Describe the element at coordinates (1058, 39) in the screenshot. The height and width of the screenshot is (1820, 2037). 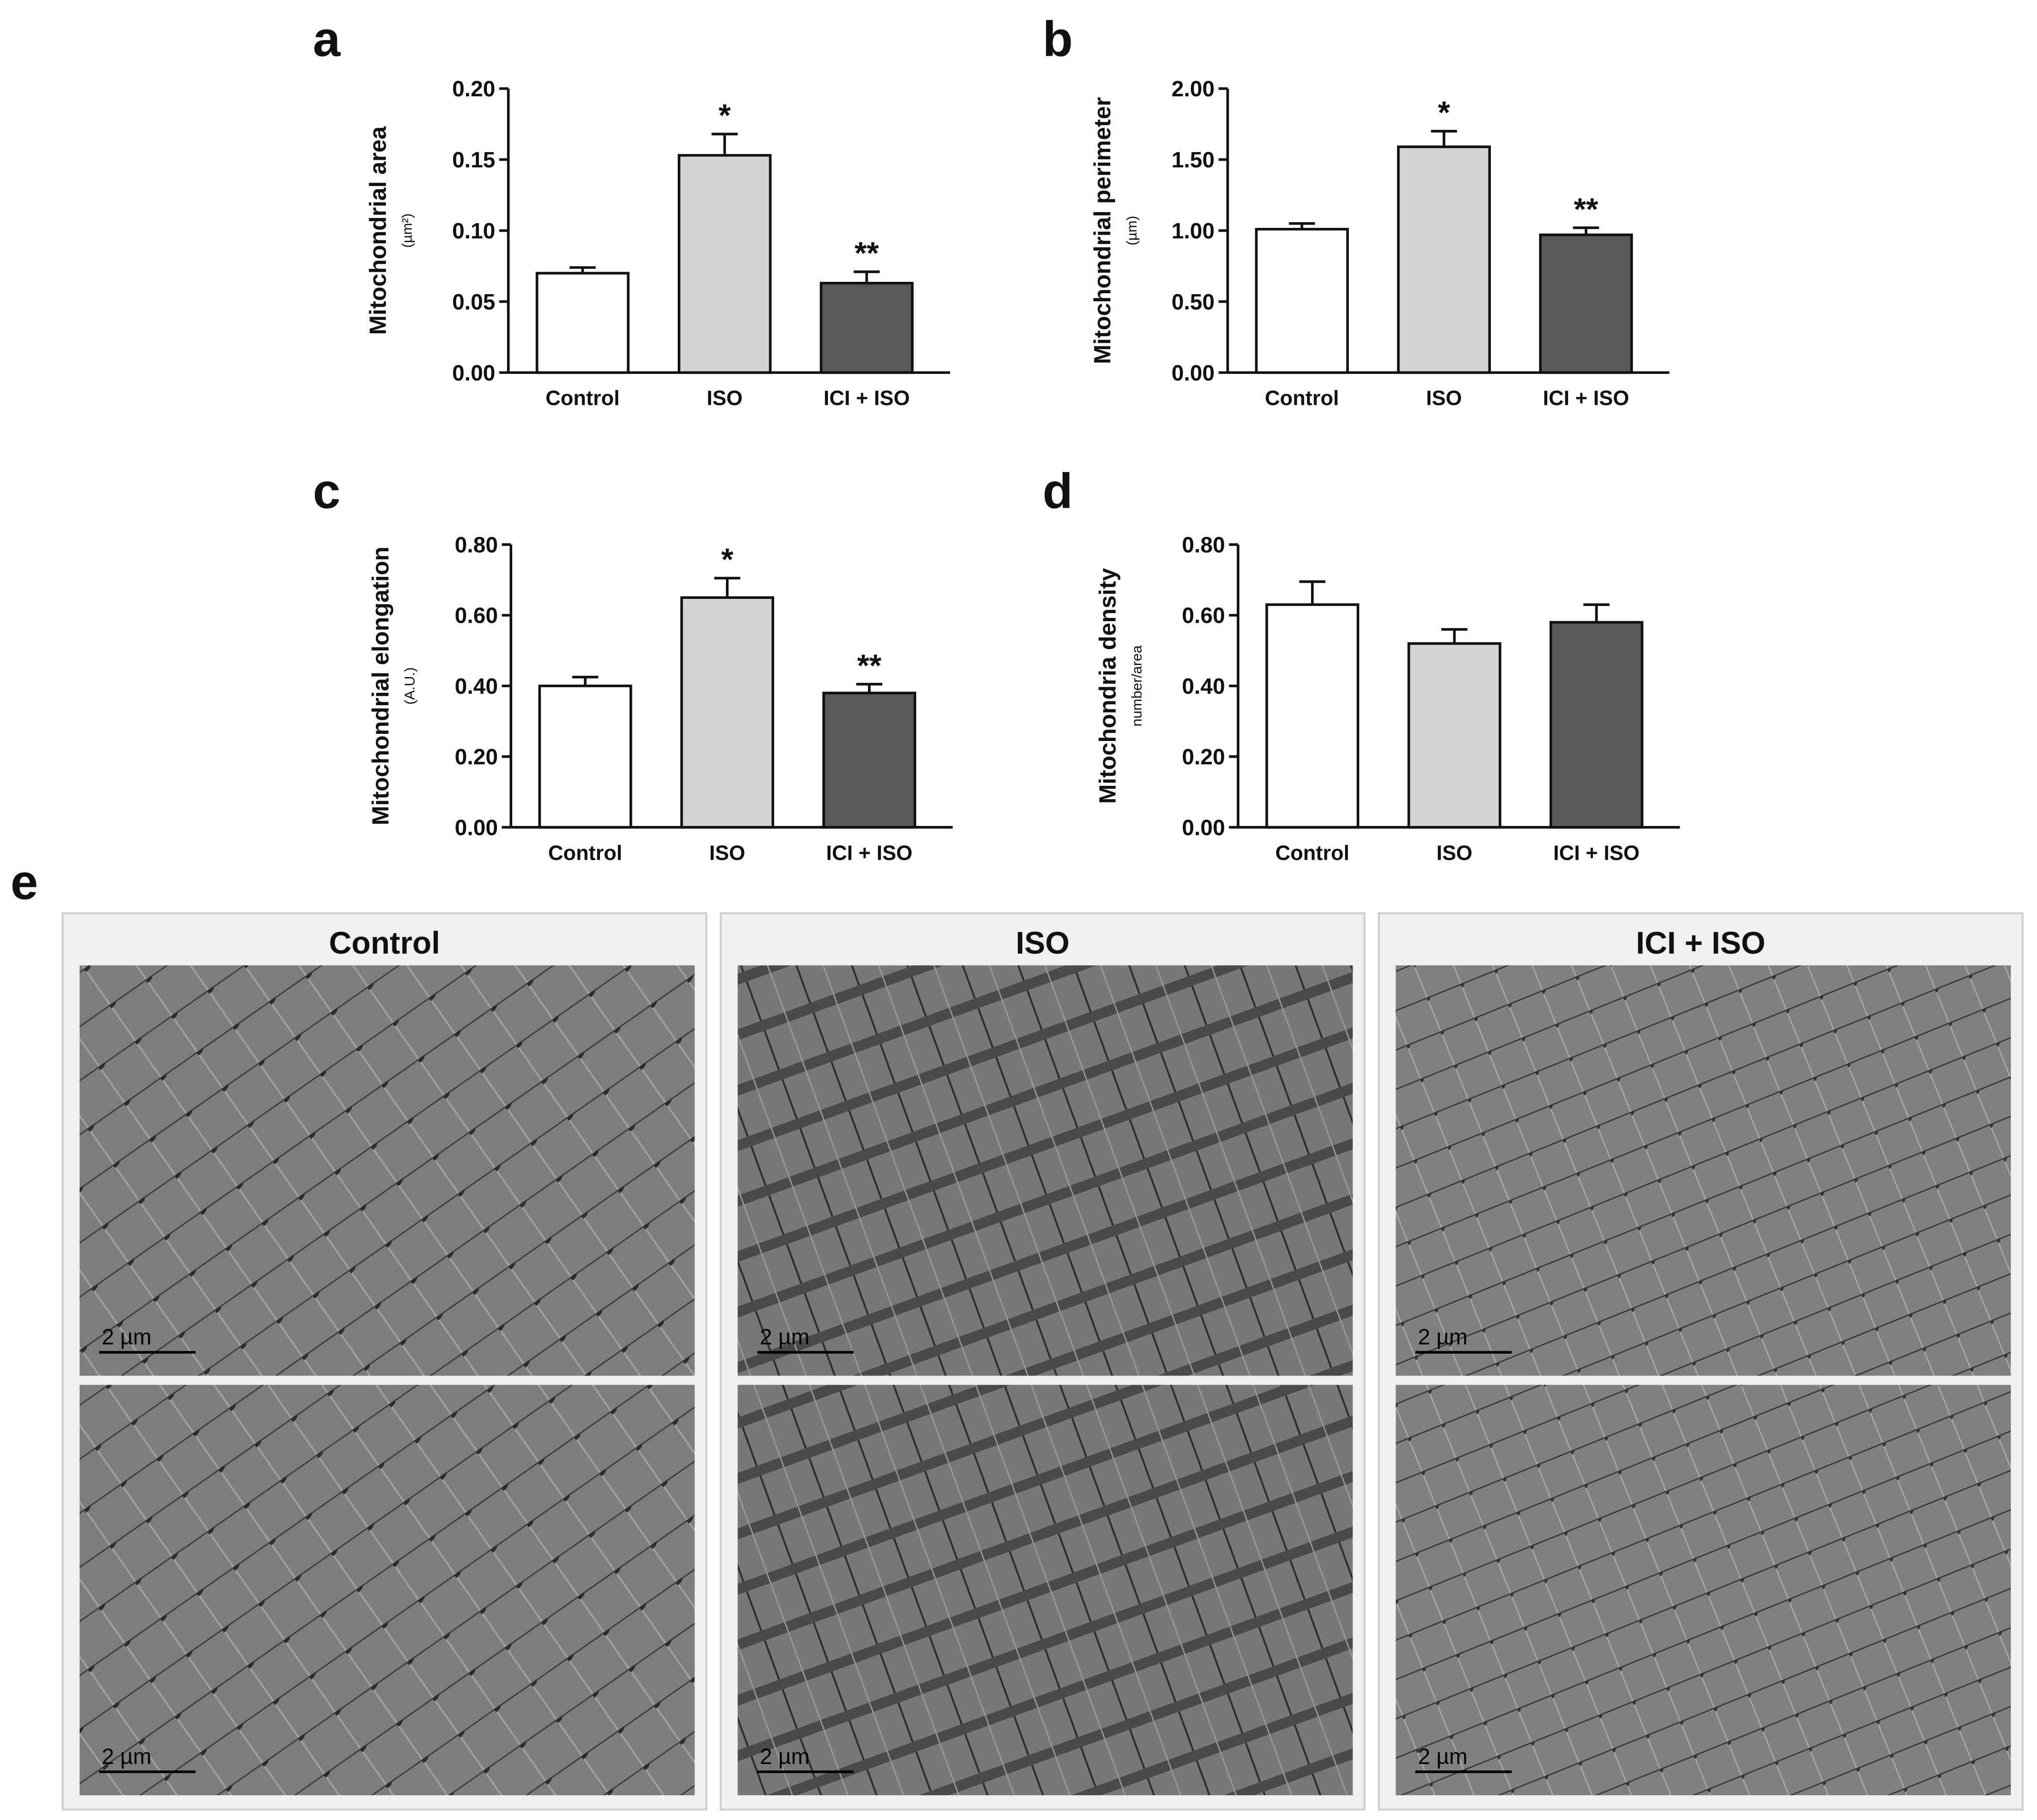
I see `panel-letter: b` at that location.